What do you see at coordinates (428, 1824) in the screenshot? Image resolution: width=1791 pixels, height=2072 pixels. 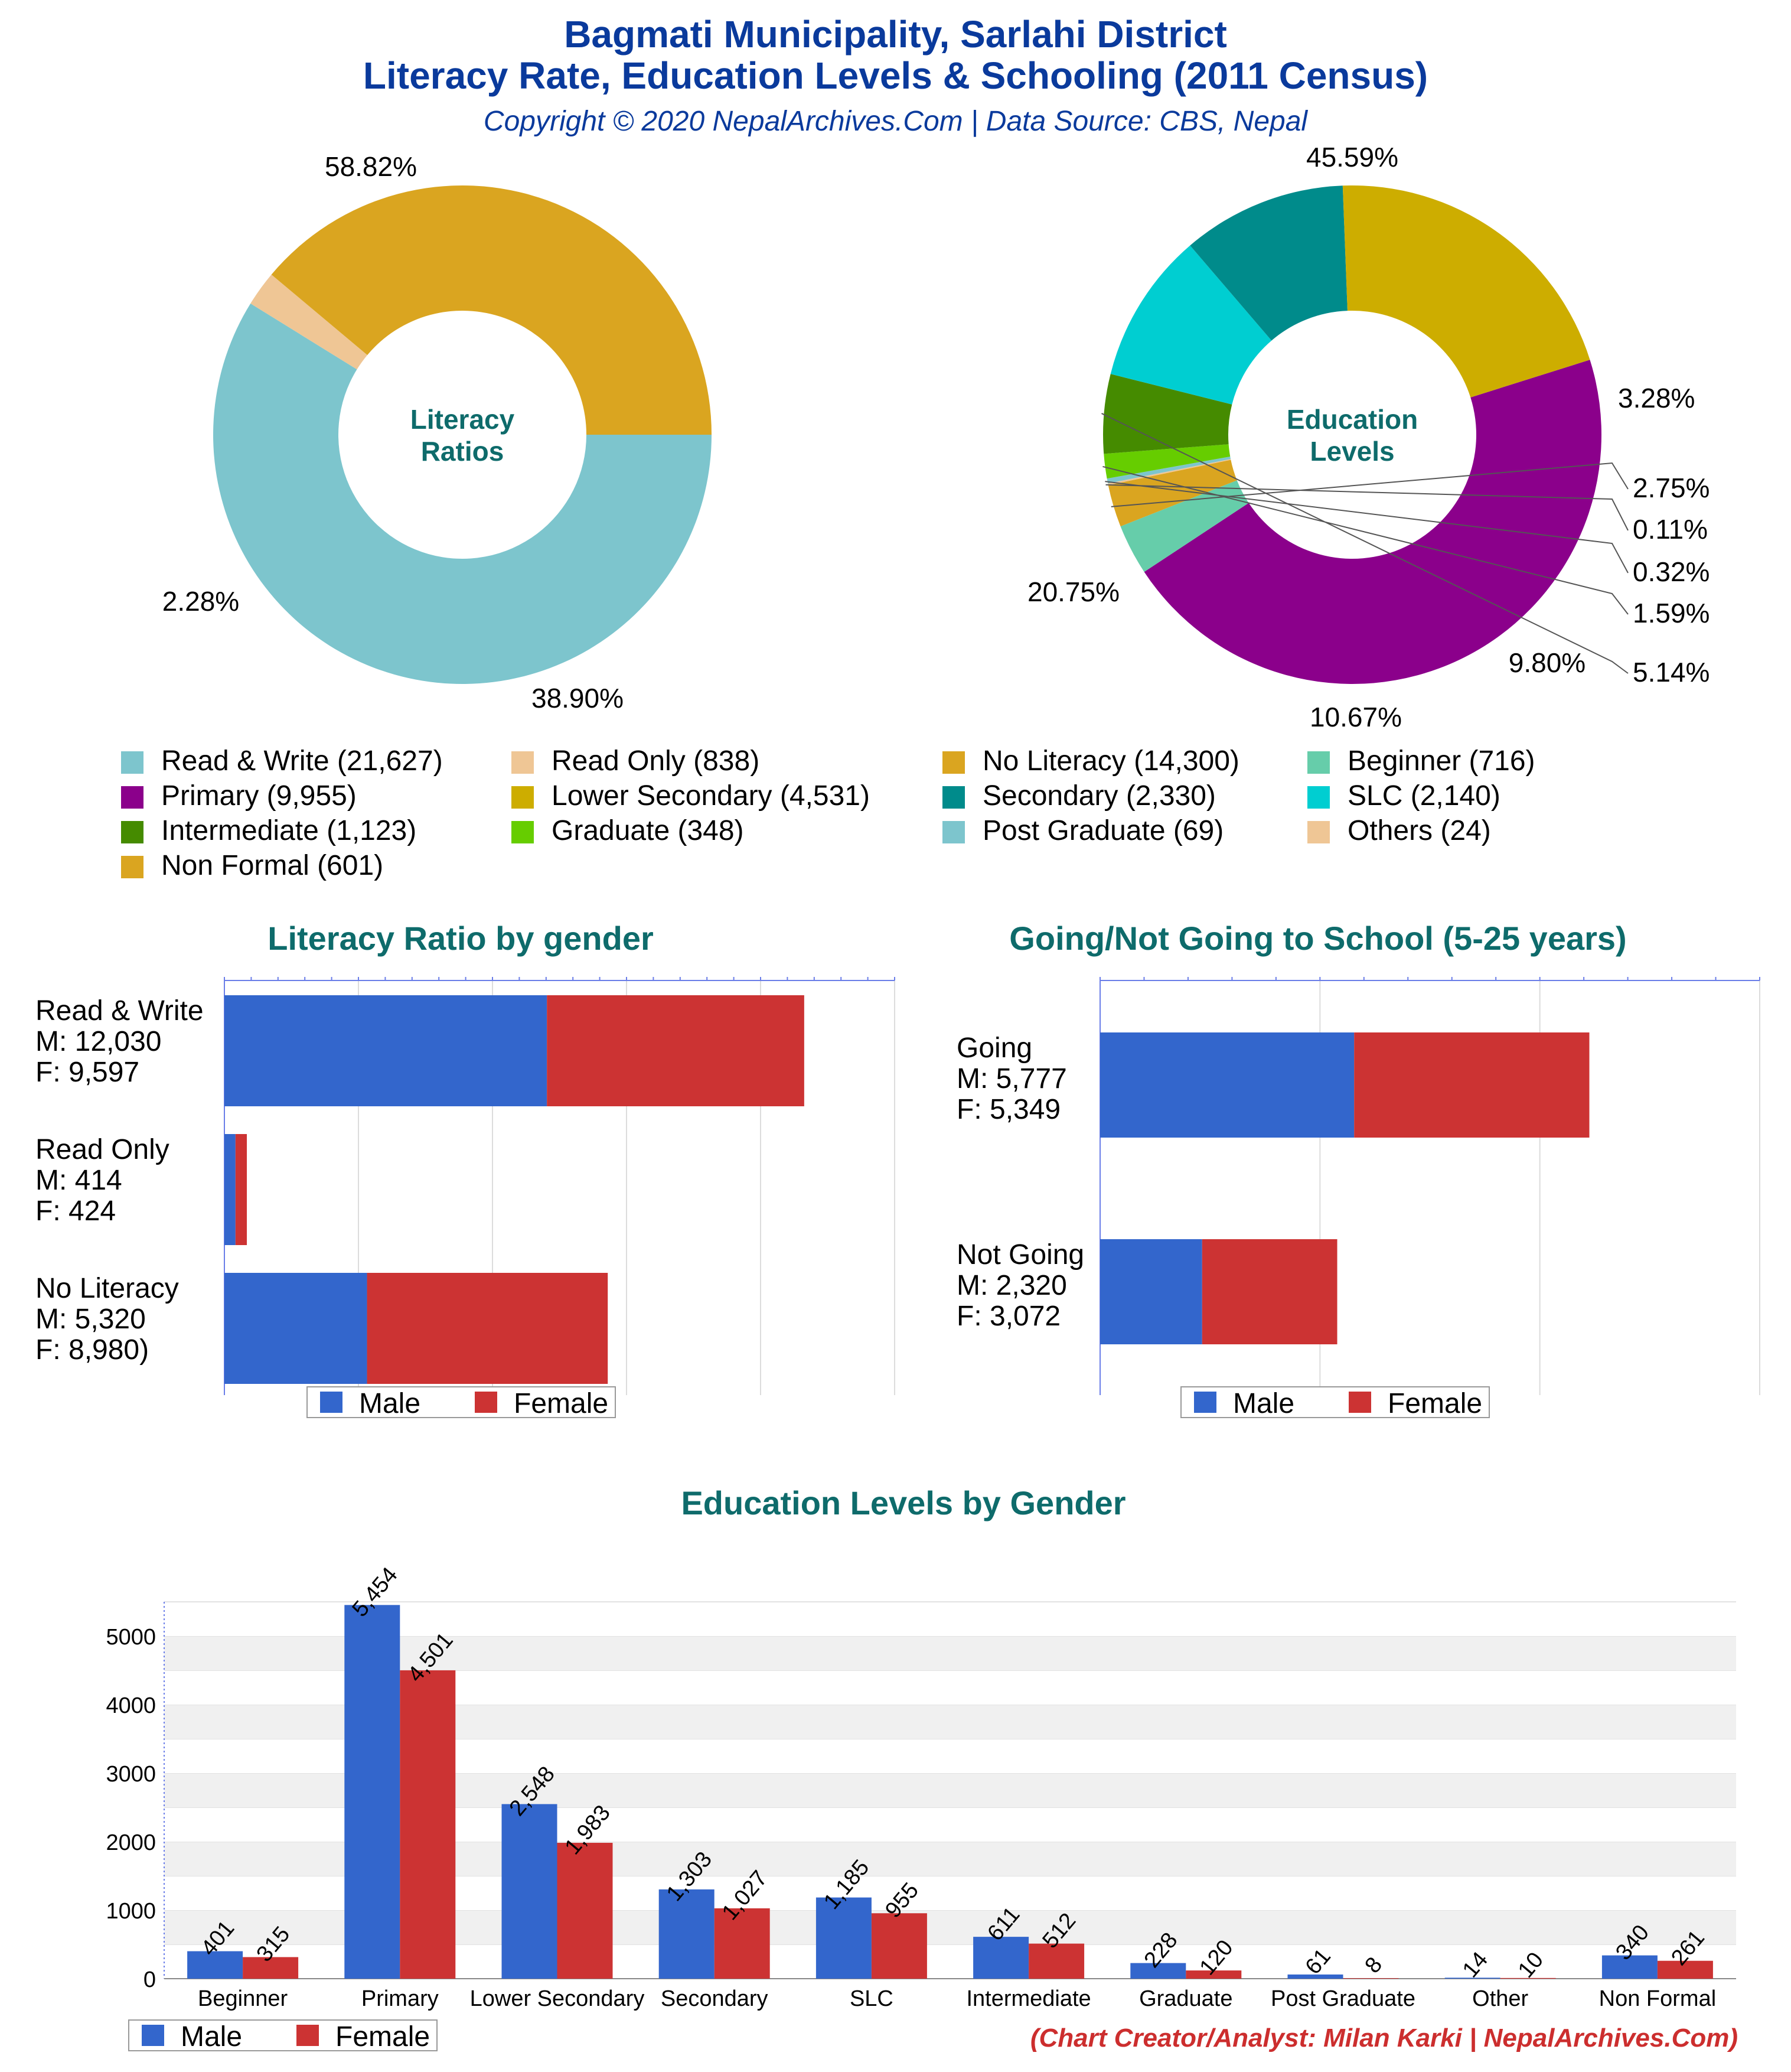 I see `bar-female-primary` at bounding box center [428, 1824].